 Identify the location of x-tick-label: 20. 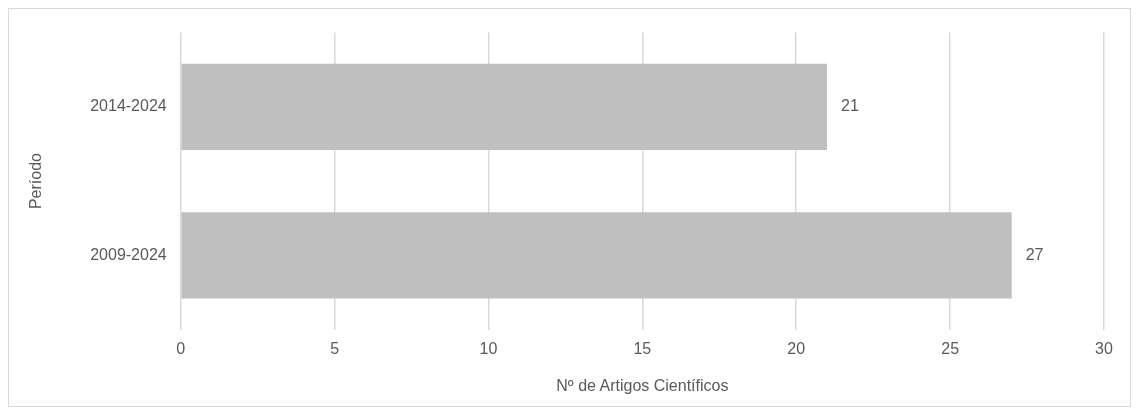
(796, 348).